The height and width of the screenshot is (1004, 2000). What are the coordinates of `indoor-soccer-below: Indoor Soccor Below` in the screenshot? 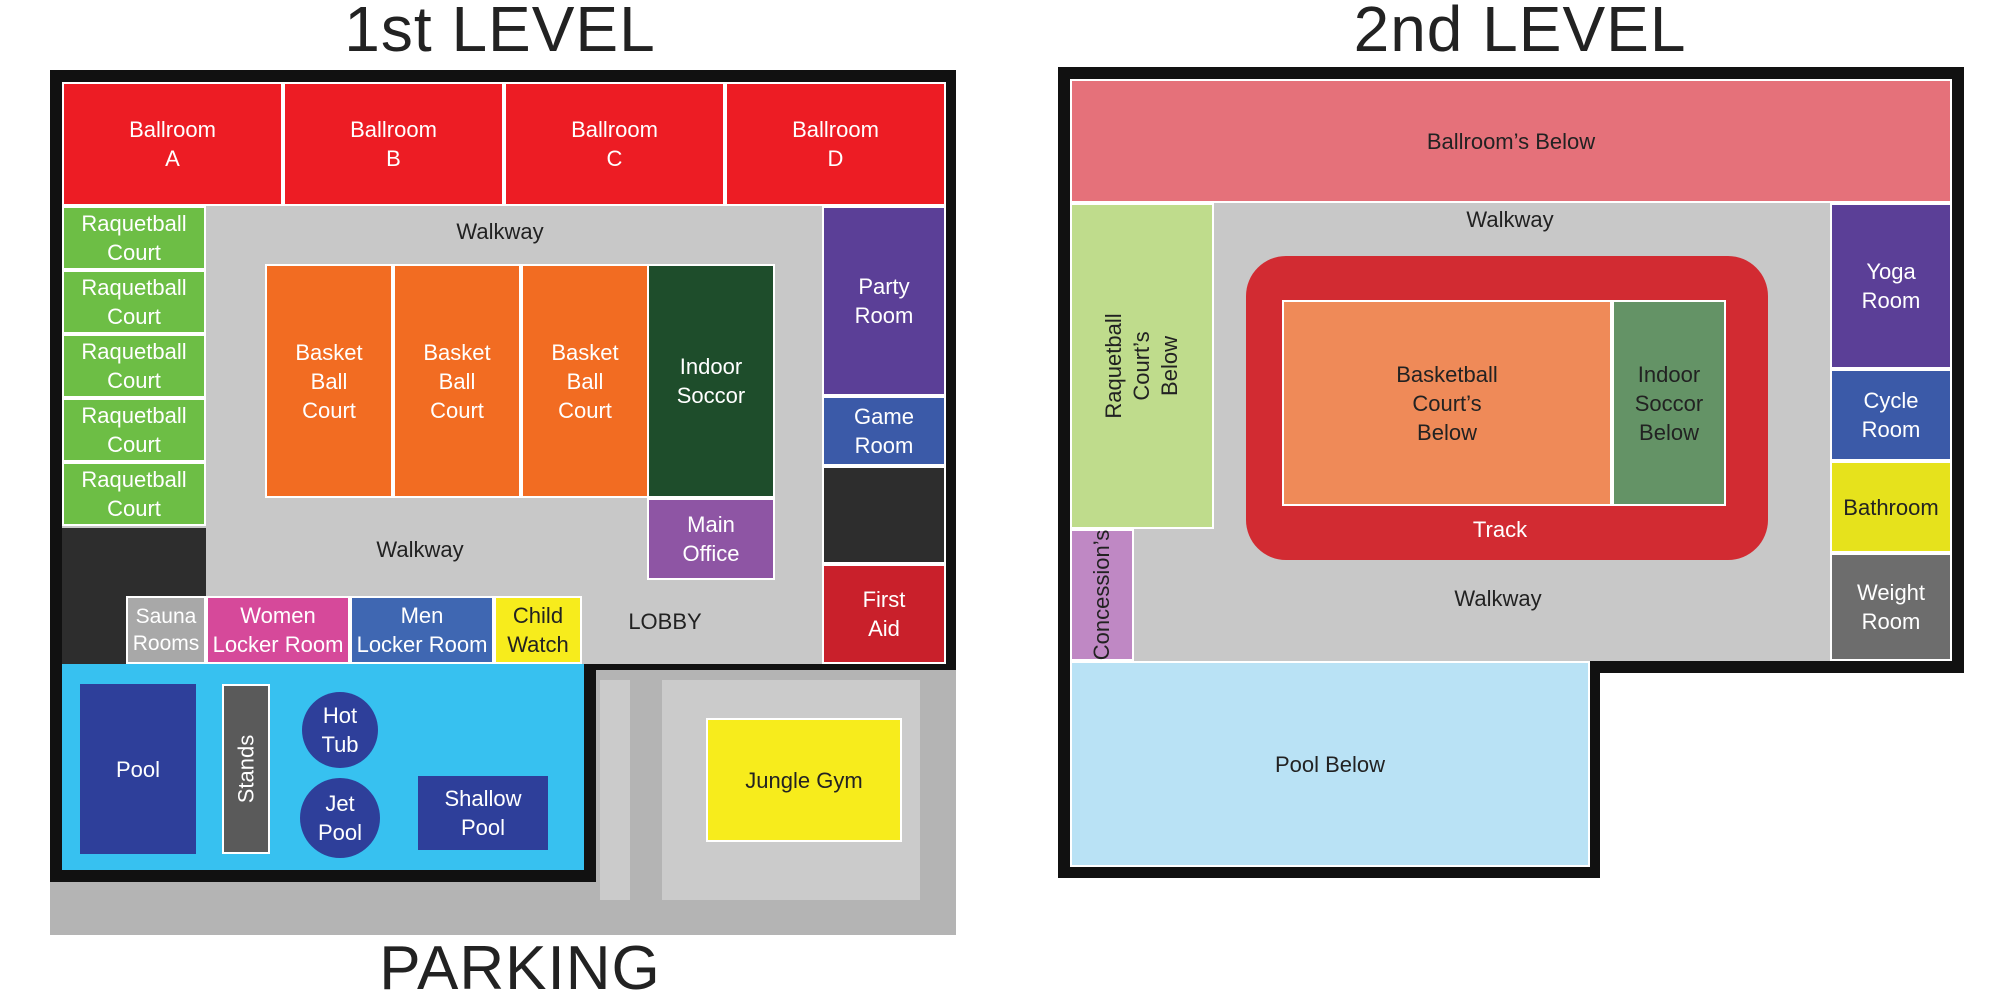 It's located at (1669, 403).